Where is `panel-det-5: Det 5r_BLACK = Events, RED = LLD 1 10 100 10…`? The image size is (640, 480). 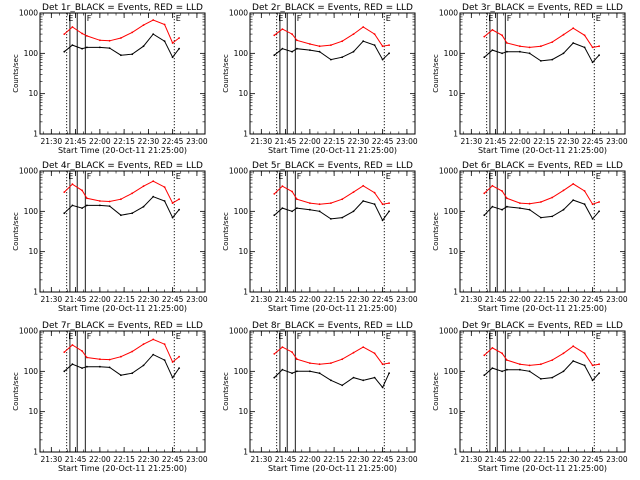
panel-det-5: Det 5r_BLACK = Events, RED = LLD 1 10 100 10… is located at coordinates (320, 237).